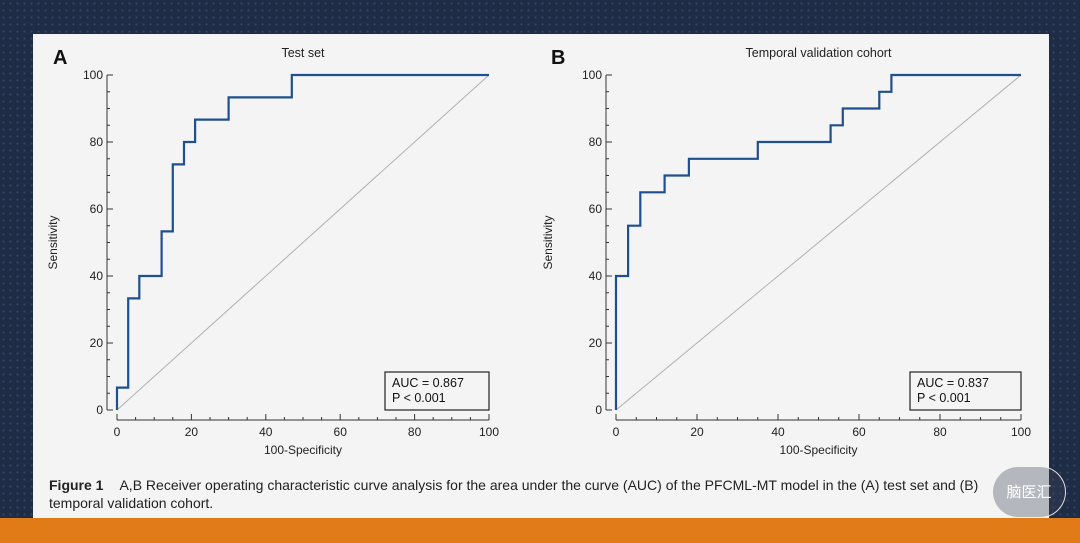 This screenshot has width=1080, height=543. I want to click on chart-b-title: Temporal validation cohort, so click(819, 53).